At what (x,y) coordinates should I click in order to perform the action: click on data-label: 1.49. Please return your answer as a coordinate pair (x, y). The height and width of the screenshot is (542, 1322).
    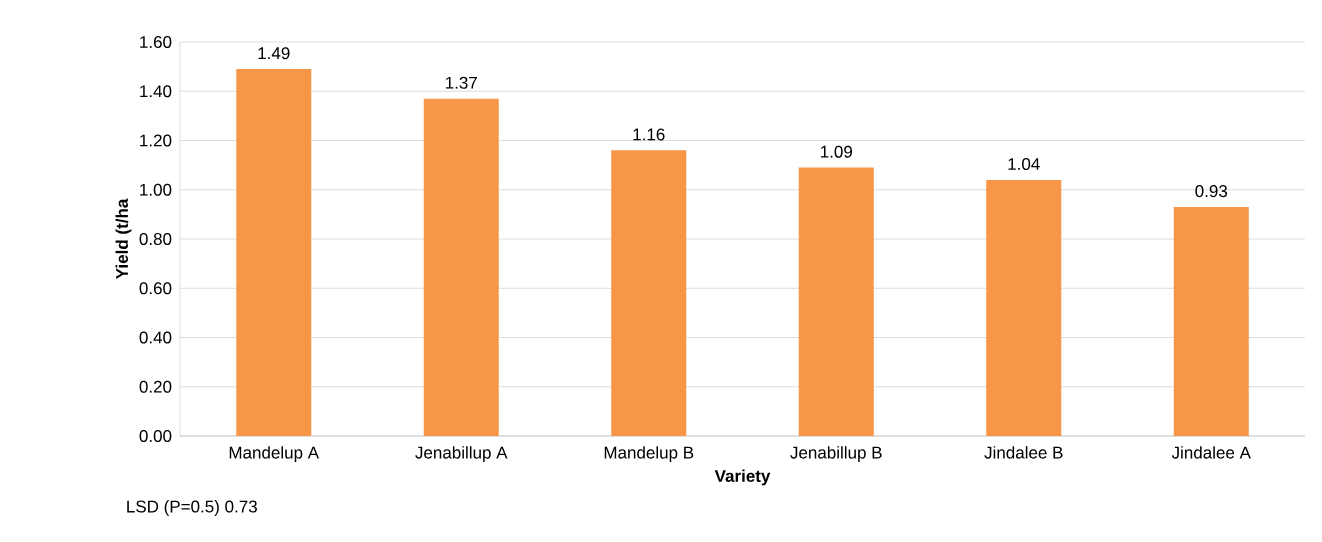
    Looking at the image, I should click on (274, 53).